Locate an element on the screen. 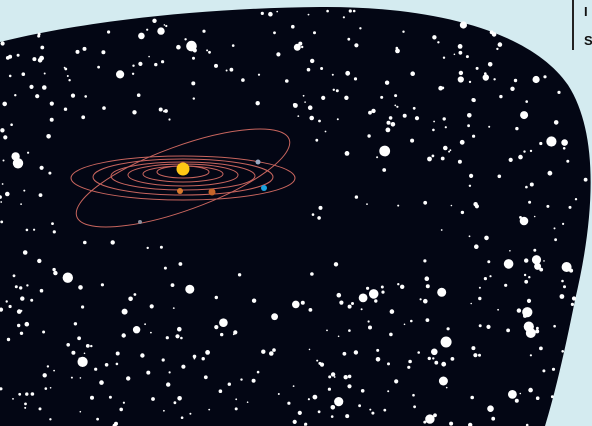  planet is located at coordinates (140, 222).